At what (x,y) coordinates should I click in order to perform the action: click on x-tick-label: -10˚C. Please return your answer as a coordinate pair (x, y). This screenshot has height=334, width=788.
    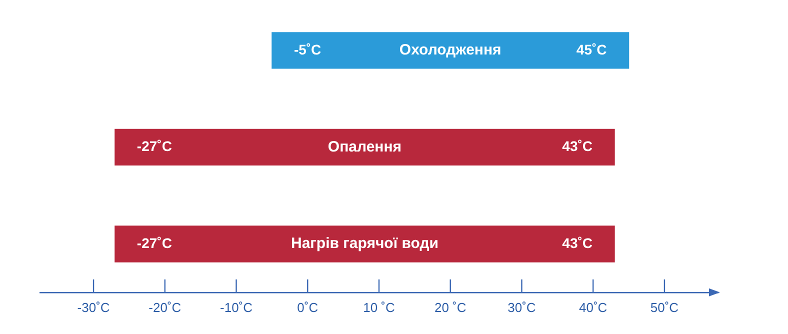
    Looking at the image, I should click on (236, 307).